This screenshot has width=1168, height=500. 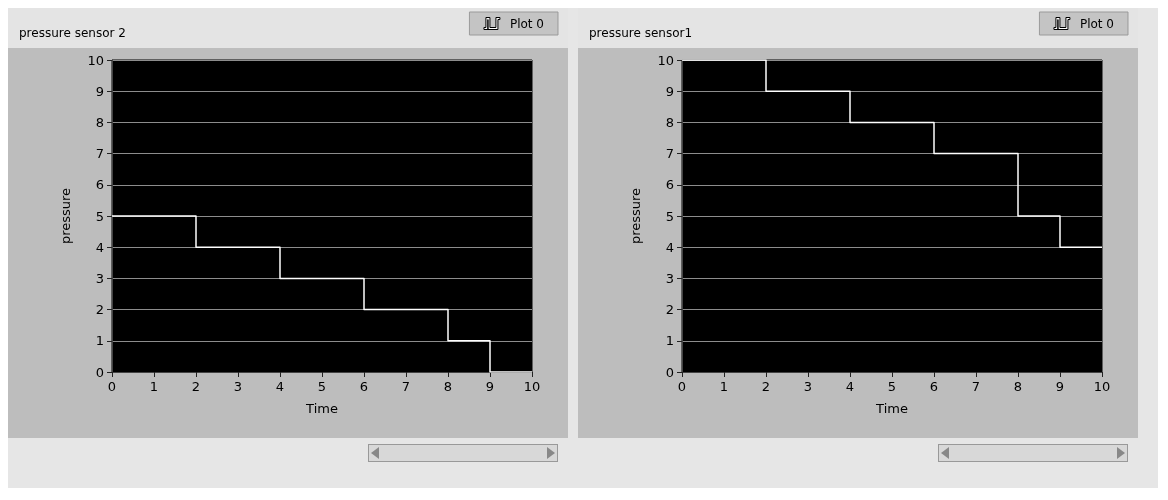 I want to click on chart-title: pressure sensor1, so click(x=641, y=33).